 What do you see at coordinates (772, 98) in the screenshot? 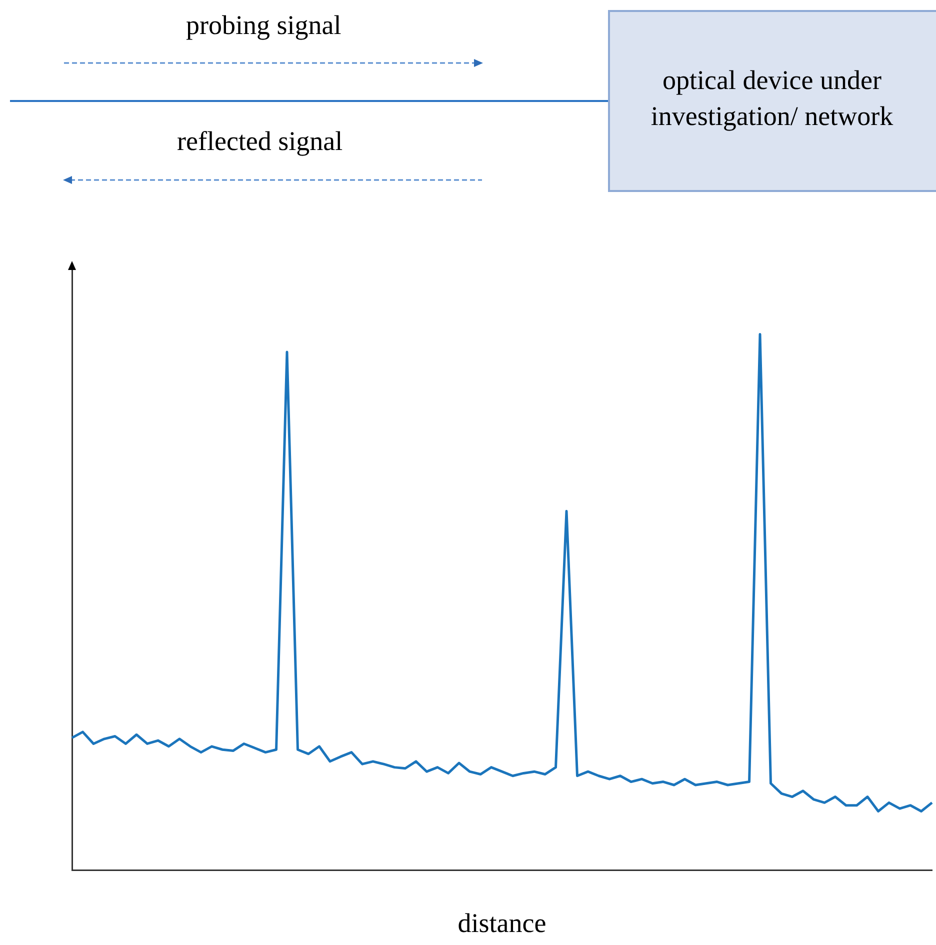
I see `text: optical device under investigation/ network` at bounding box center [772, 98].